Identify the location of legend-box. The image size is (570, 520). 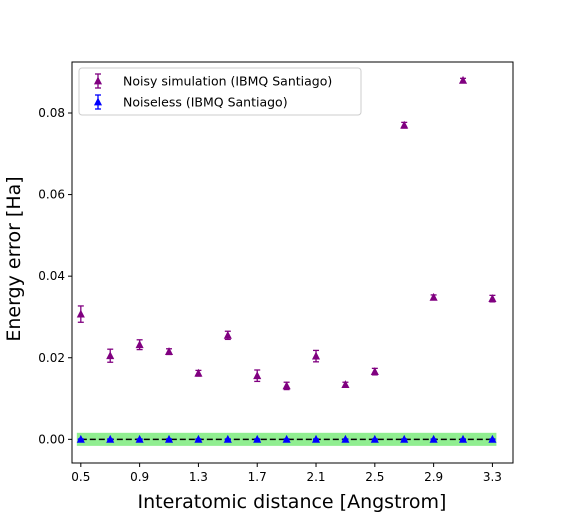
(220, 91).